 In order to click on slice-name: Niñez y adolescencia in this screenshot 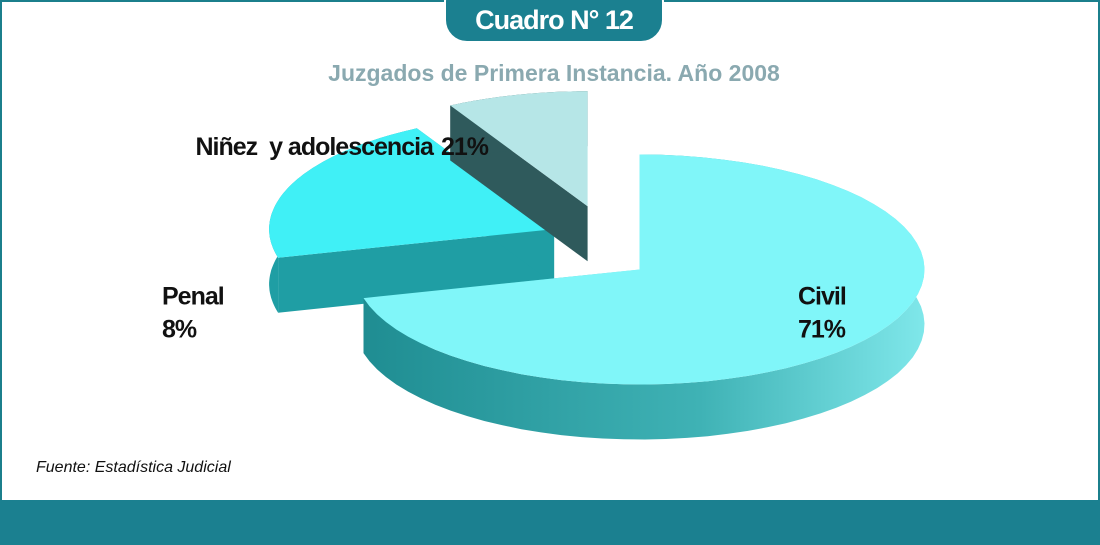, I will do `click(316, 147)`.